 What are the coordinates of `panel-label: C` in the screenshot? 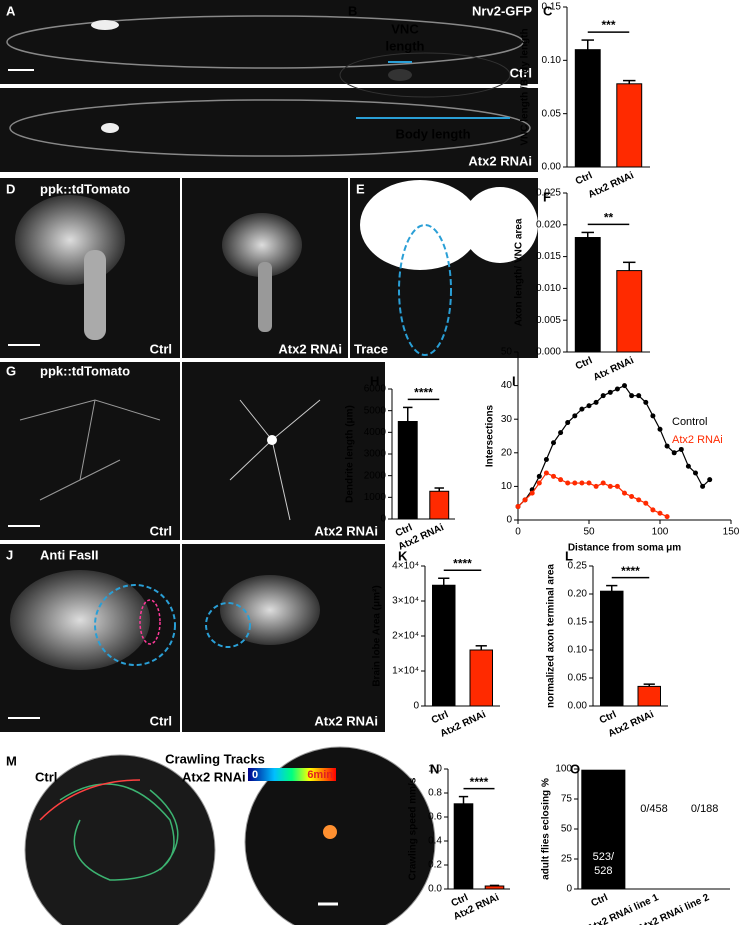 It's located at (548, 10).